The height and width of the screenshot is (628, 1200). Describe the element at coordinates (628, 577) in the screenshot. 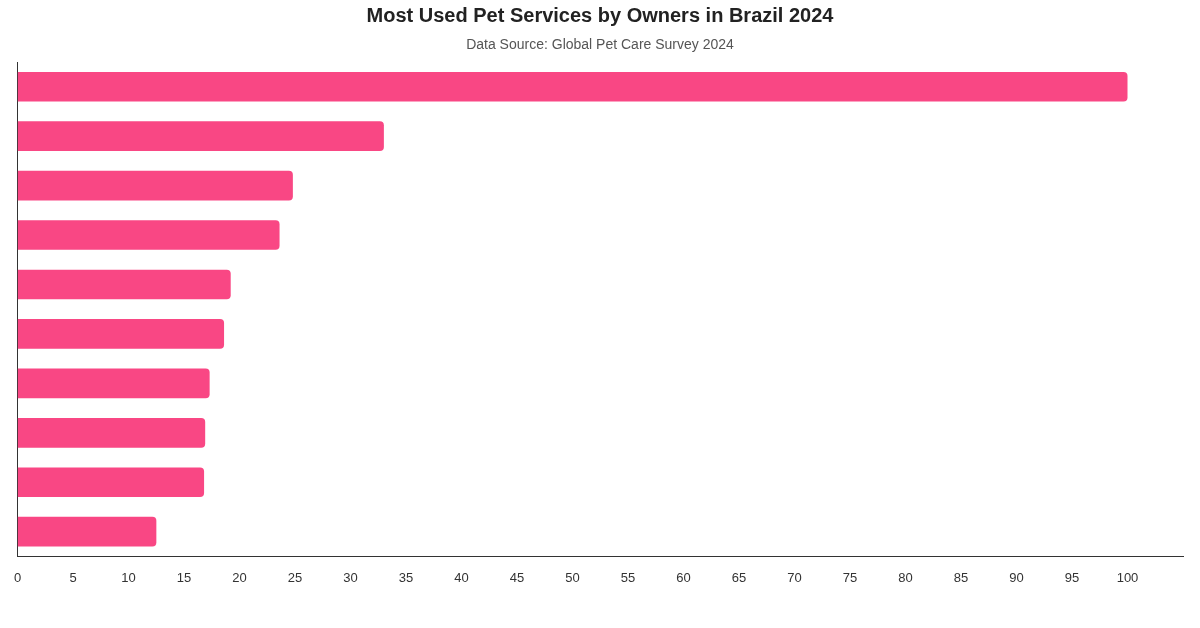

I see `x-tick-label: 55` at that location.